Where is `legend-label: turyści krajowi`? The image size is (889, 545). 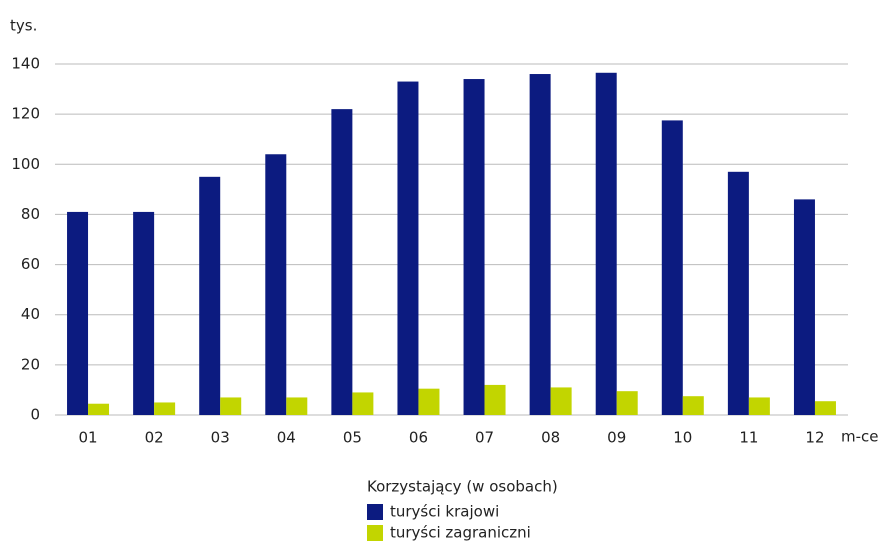 legend-label: turyści krajowi is located at coordinates (444, 512).